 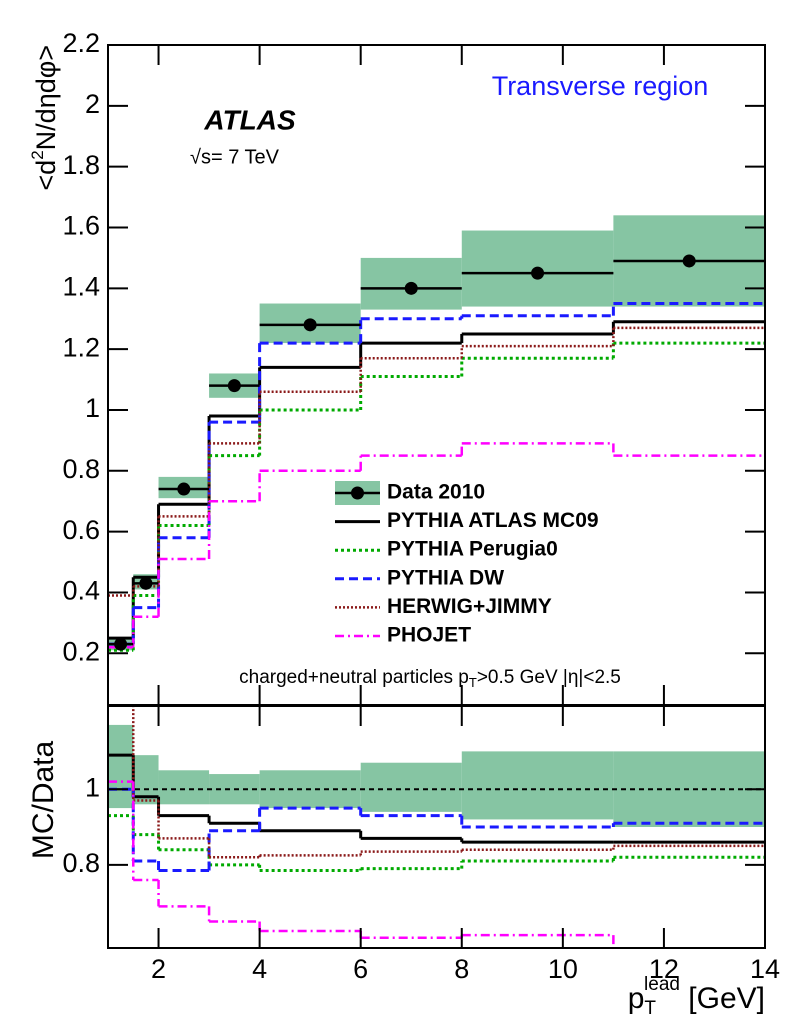 What do you see at coordinates (493, 520) in the screenshot?
I see `legend-label: PYTHIA ATLAS MC09` at bounding box center [493, 520].